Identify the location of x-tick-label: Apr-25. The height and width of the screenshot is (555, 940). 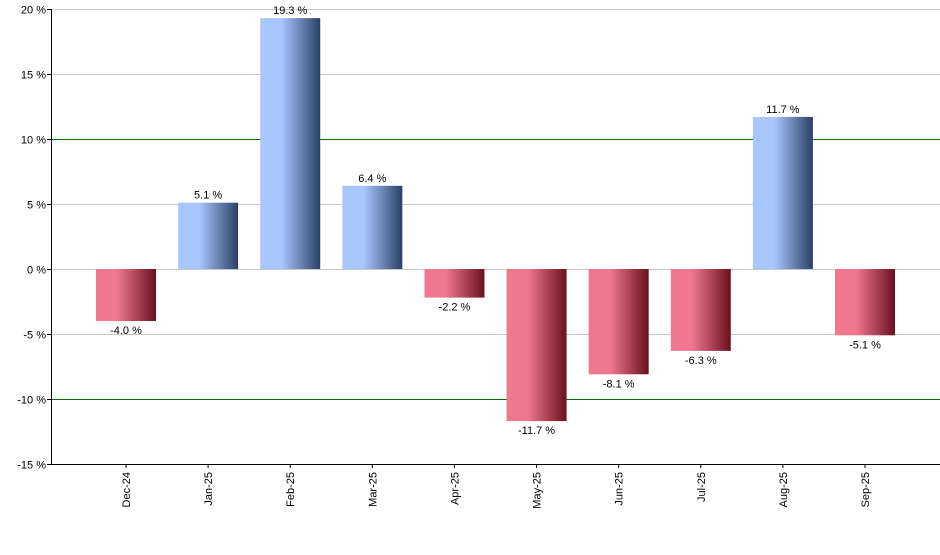
(455, 488).